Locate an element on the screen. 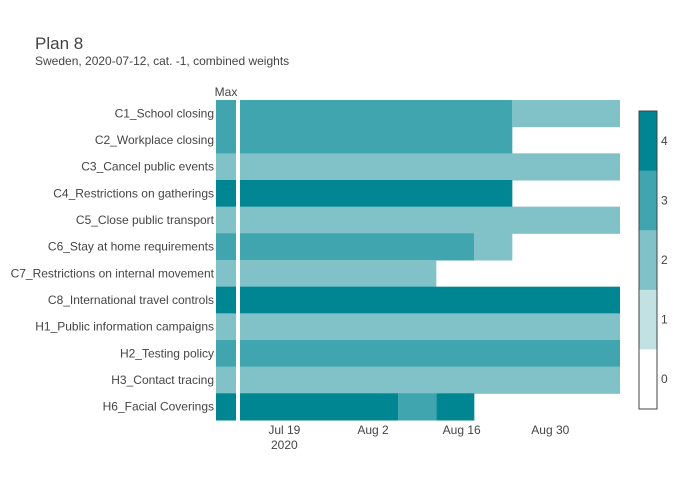 Image resolution: width=700 pixels, height=500 pixels. colorbar: 0 1 2 3 4 is located at coordinates (653, 260).